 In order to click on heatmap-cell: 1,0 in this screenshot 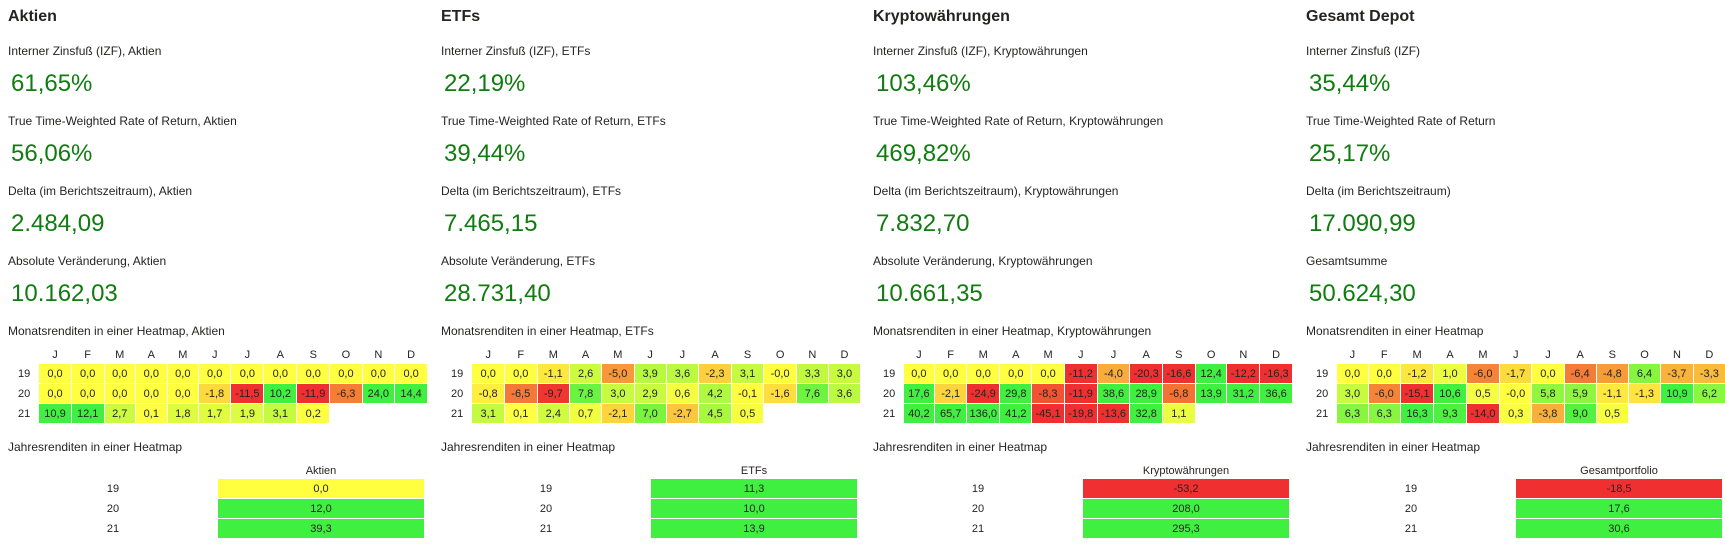, I will do `click(1450, 373)`.